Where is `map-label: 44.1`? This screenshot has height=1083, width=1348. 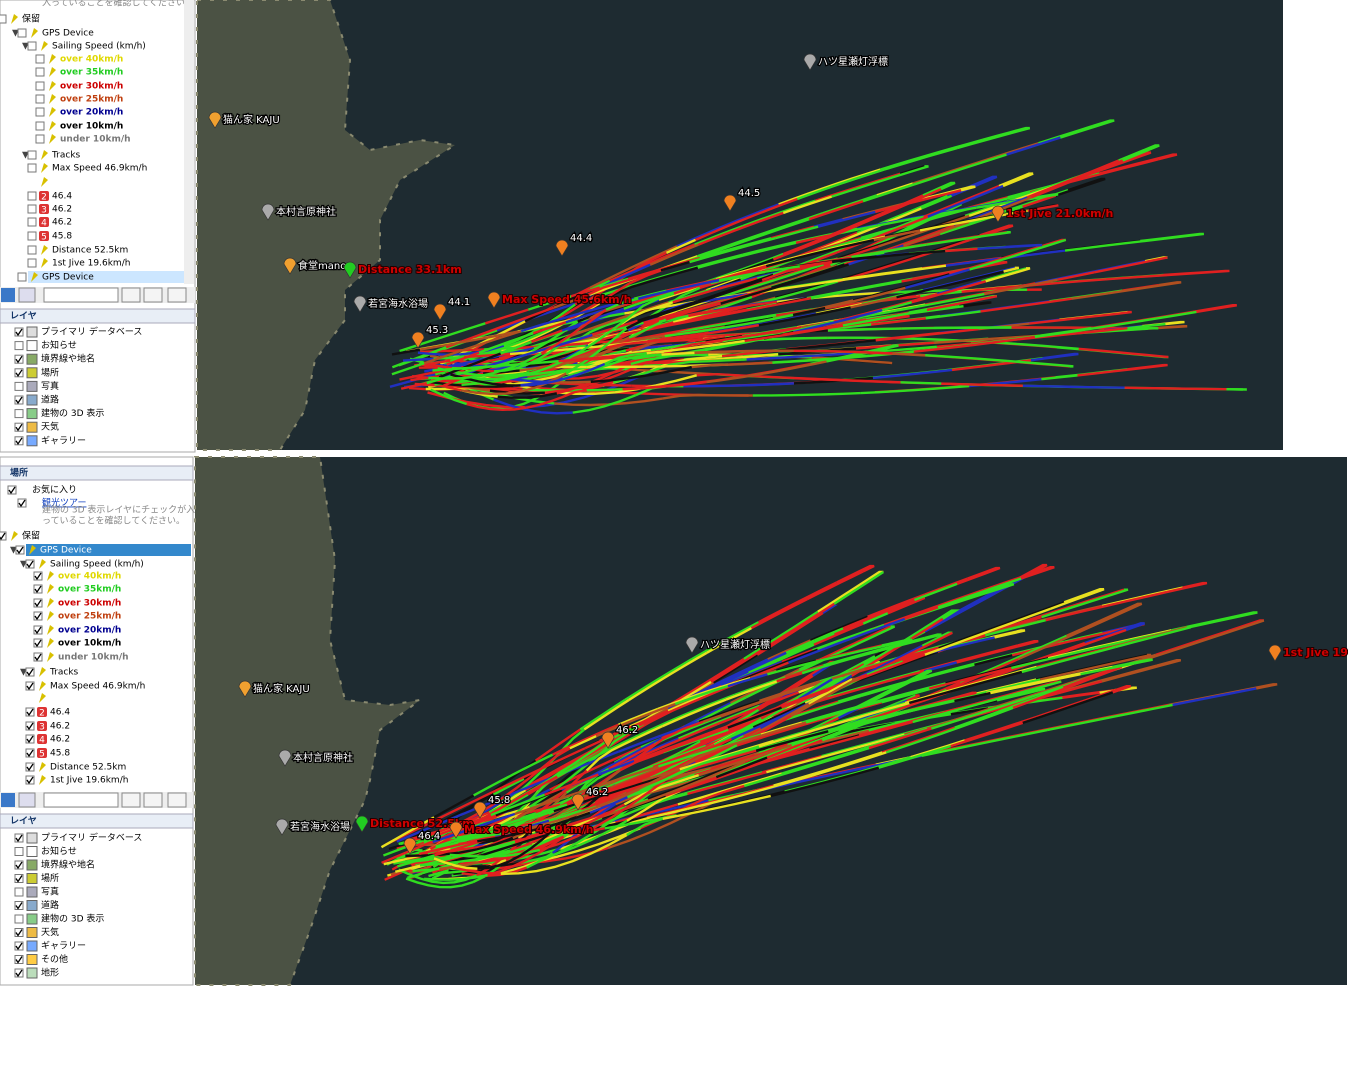 map-label: 44.1 is located at coordinates (459, 303).